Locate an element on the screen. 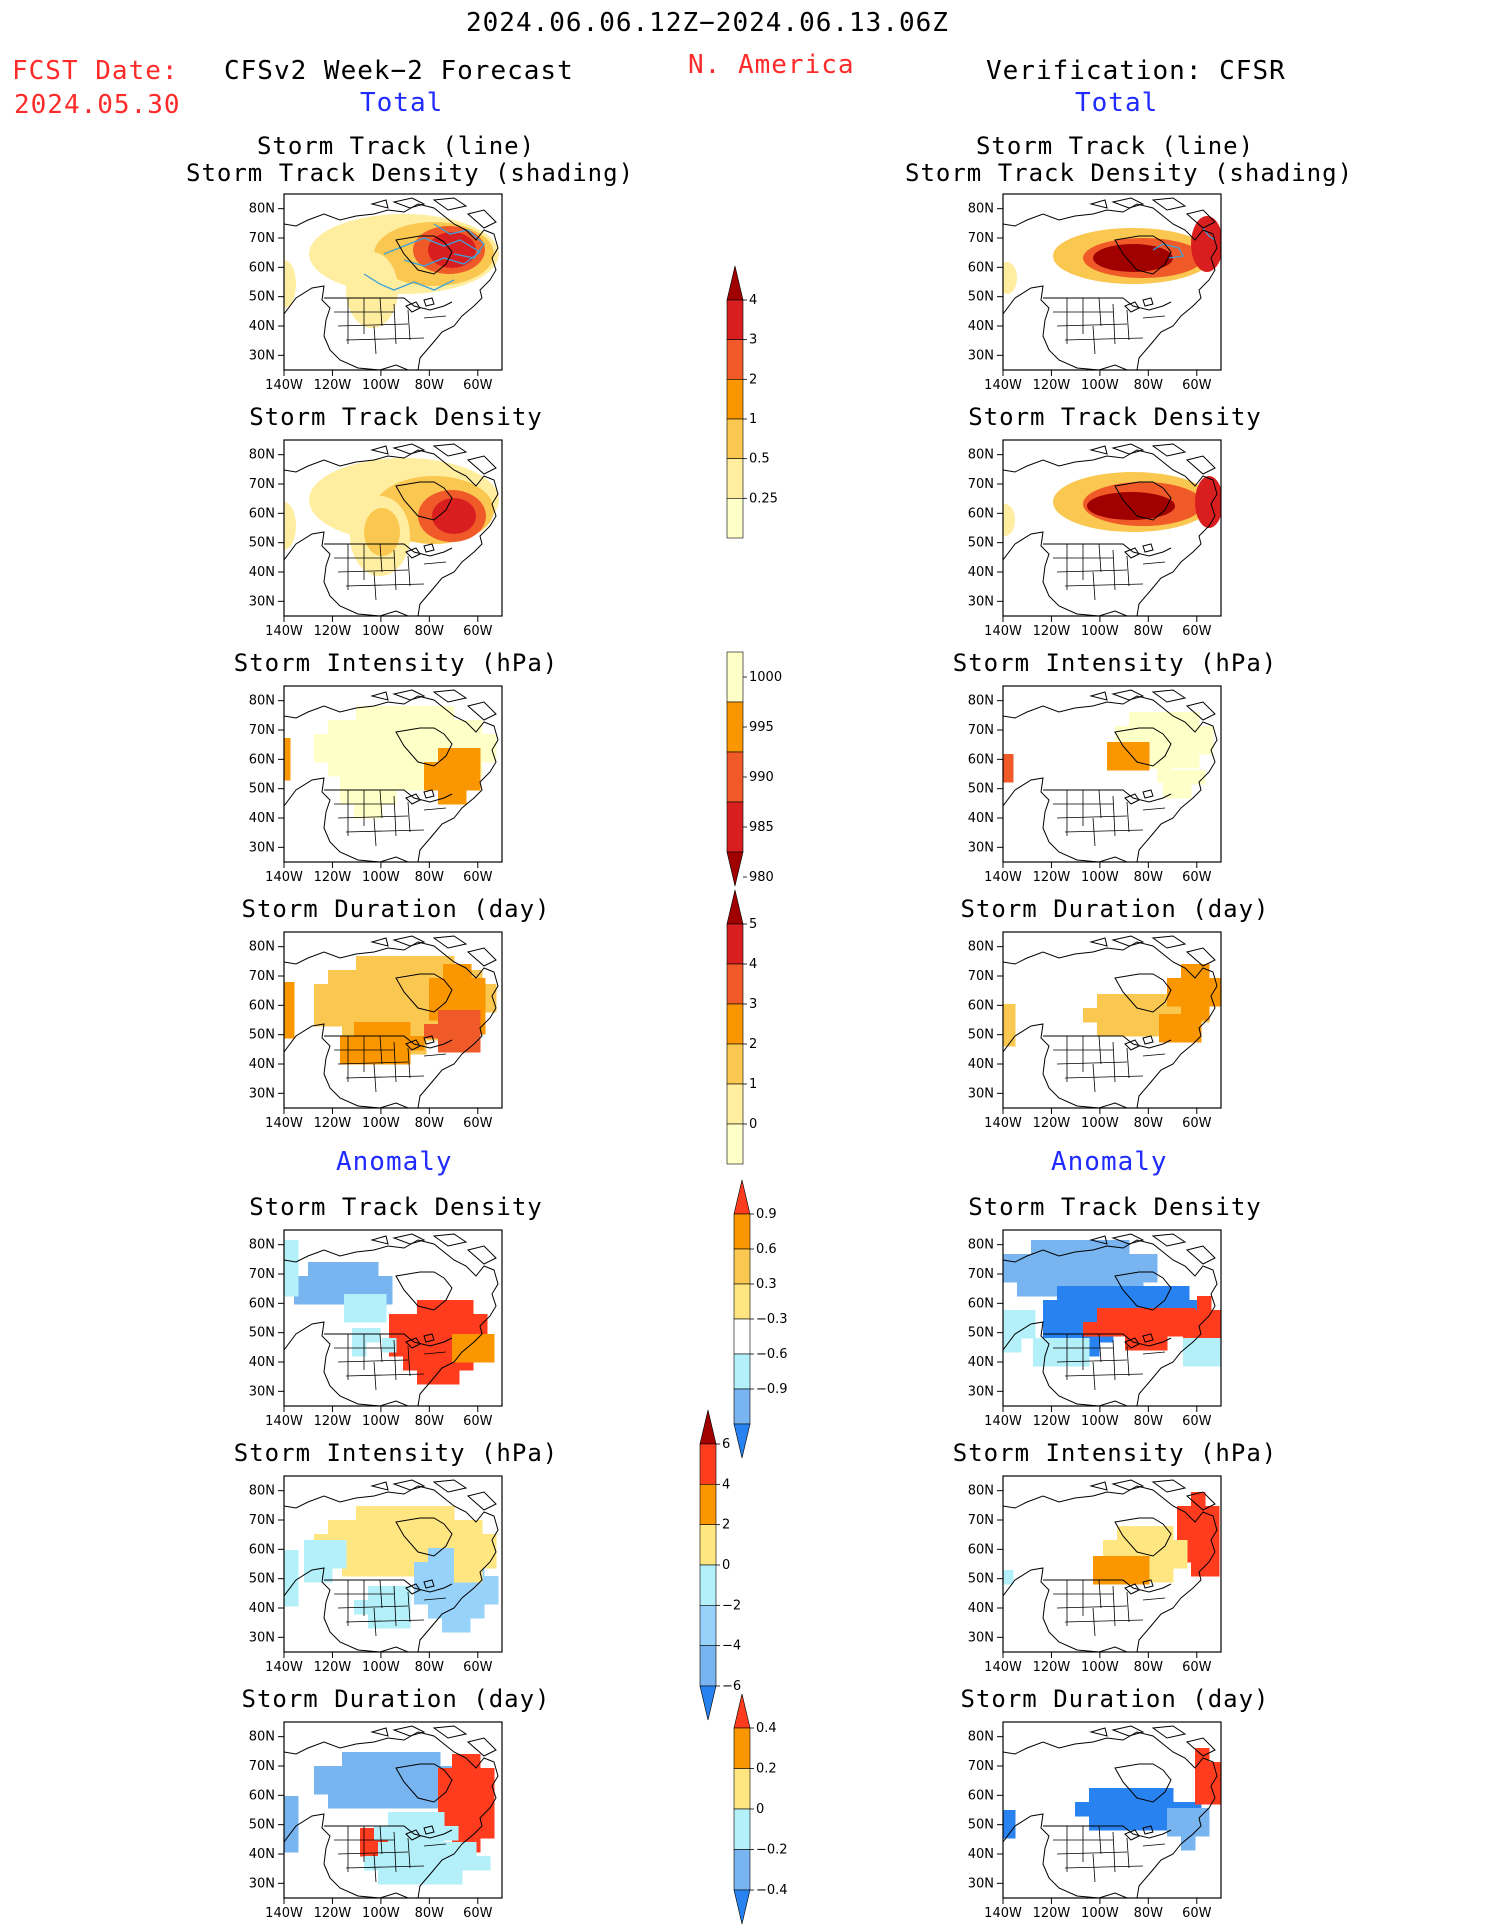 This screenshot has width=1487, height=1928. lat-tick-label: 60N is located at coordinates (262, 759).